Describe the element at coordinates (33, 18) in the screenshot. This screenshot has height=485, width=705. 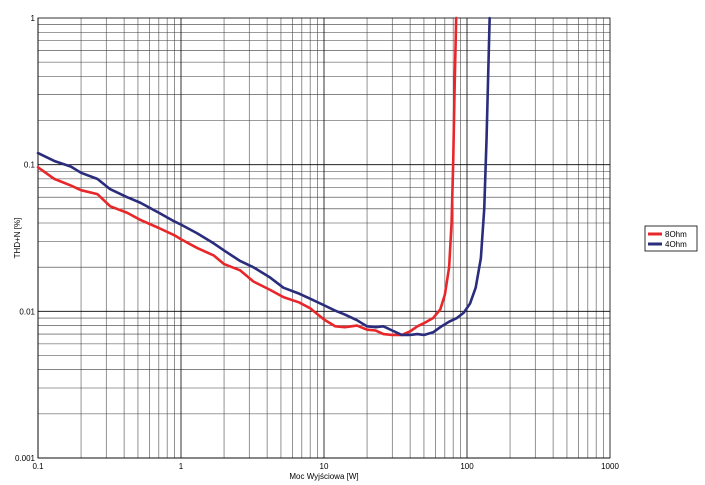
I see `y-tick-label: 1` at that location.